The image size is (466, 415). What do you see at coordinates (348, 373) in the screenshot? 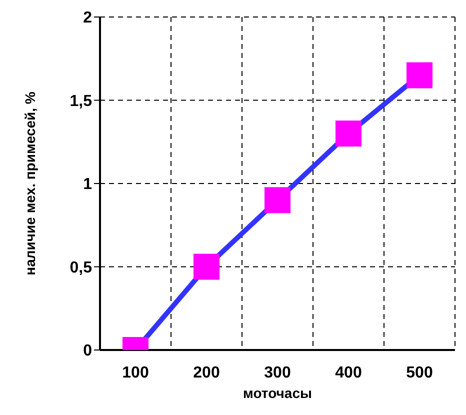
I see `x-tick-label: 400` at bounding box center [348, 373].